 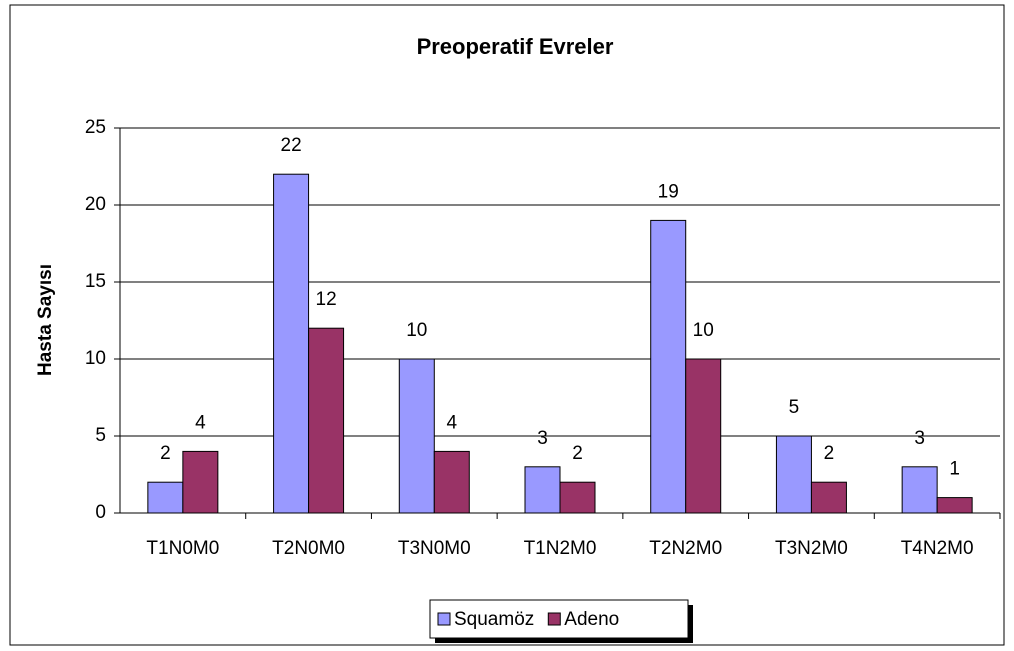 I want to click on y-tick-label: 20, so click(x=95, y=204).